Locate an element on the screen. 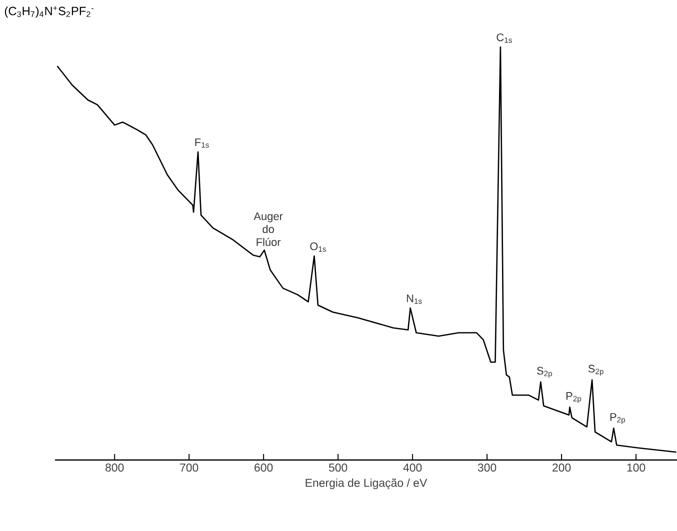 This screenshot has height=531, width=677. annotation: C$_{1s}$ is located at coordinates (504, 38).